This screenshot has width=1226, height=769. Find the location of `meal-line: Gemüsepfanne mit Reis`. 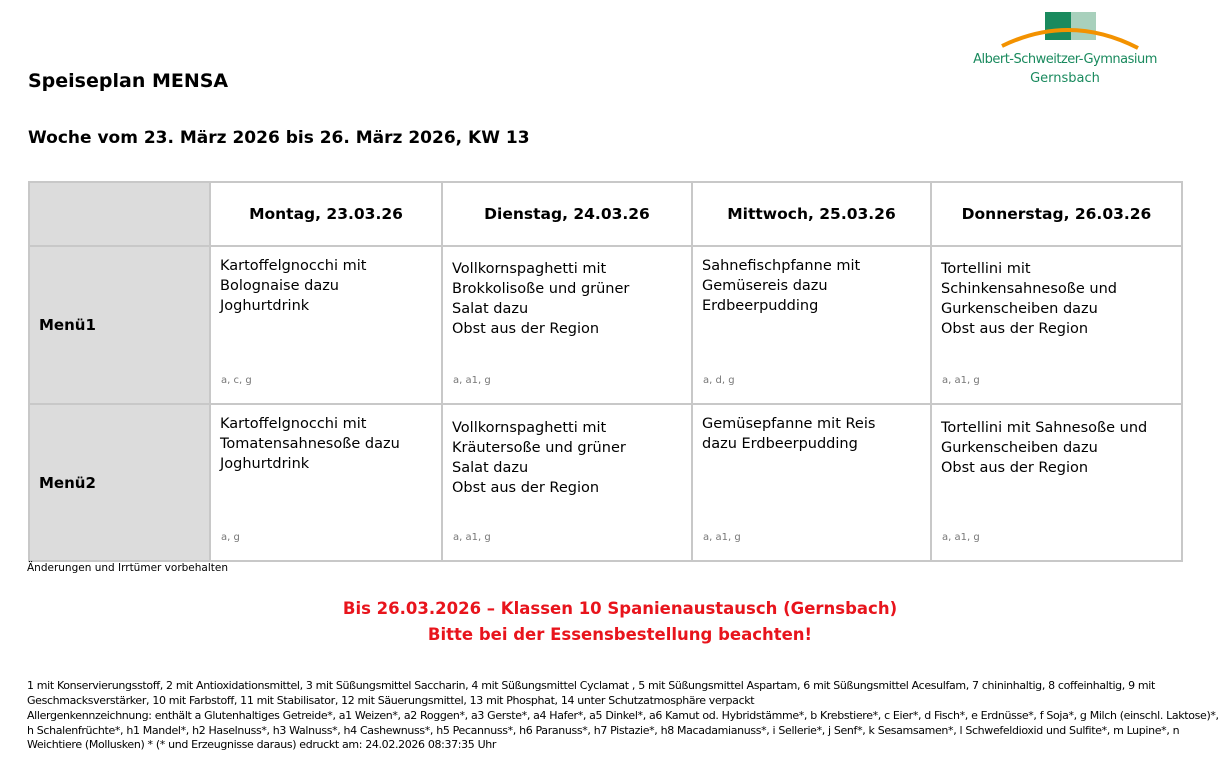

meal-line: Gemüsepfanne mit Reis is located at coordinates (789, 424).